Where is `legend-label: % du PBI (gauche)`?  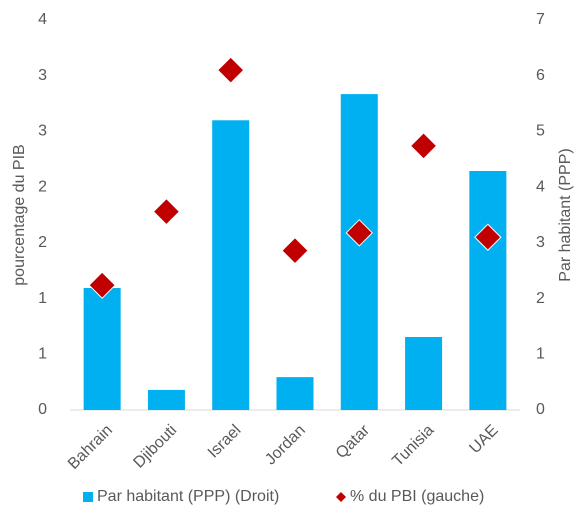
legend-label: % du PBI (gauche) is located at coordinates (417, 496).